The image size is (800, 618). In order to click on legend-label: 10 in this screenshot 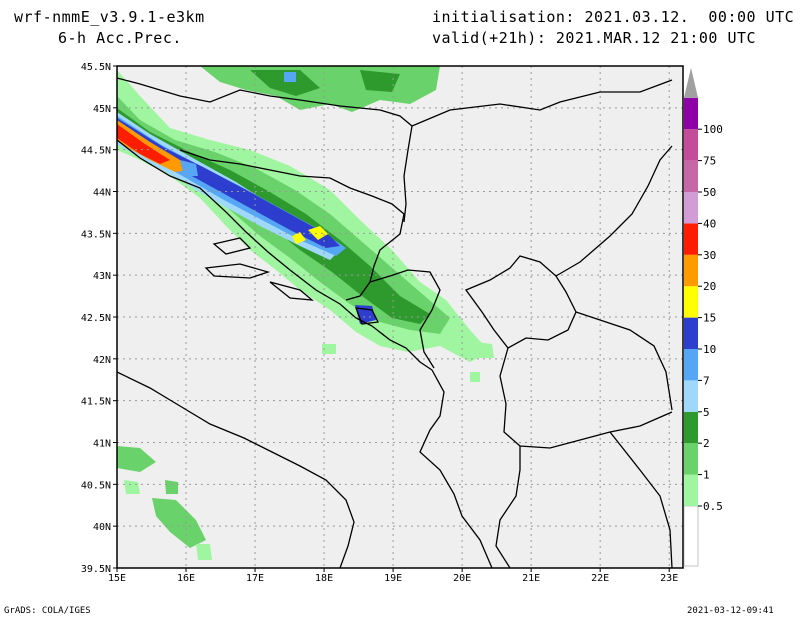, I will do `click(709, 349)`.